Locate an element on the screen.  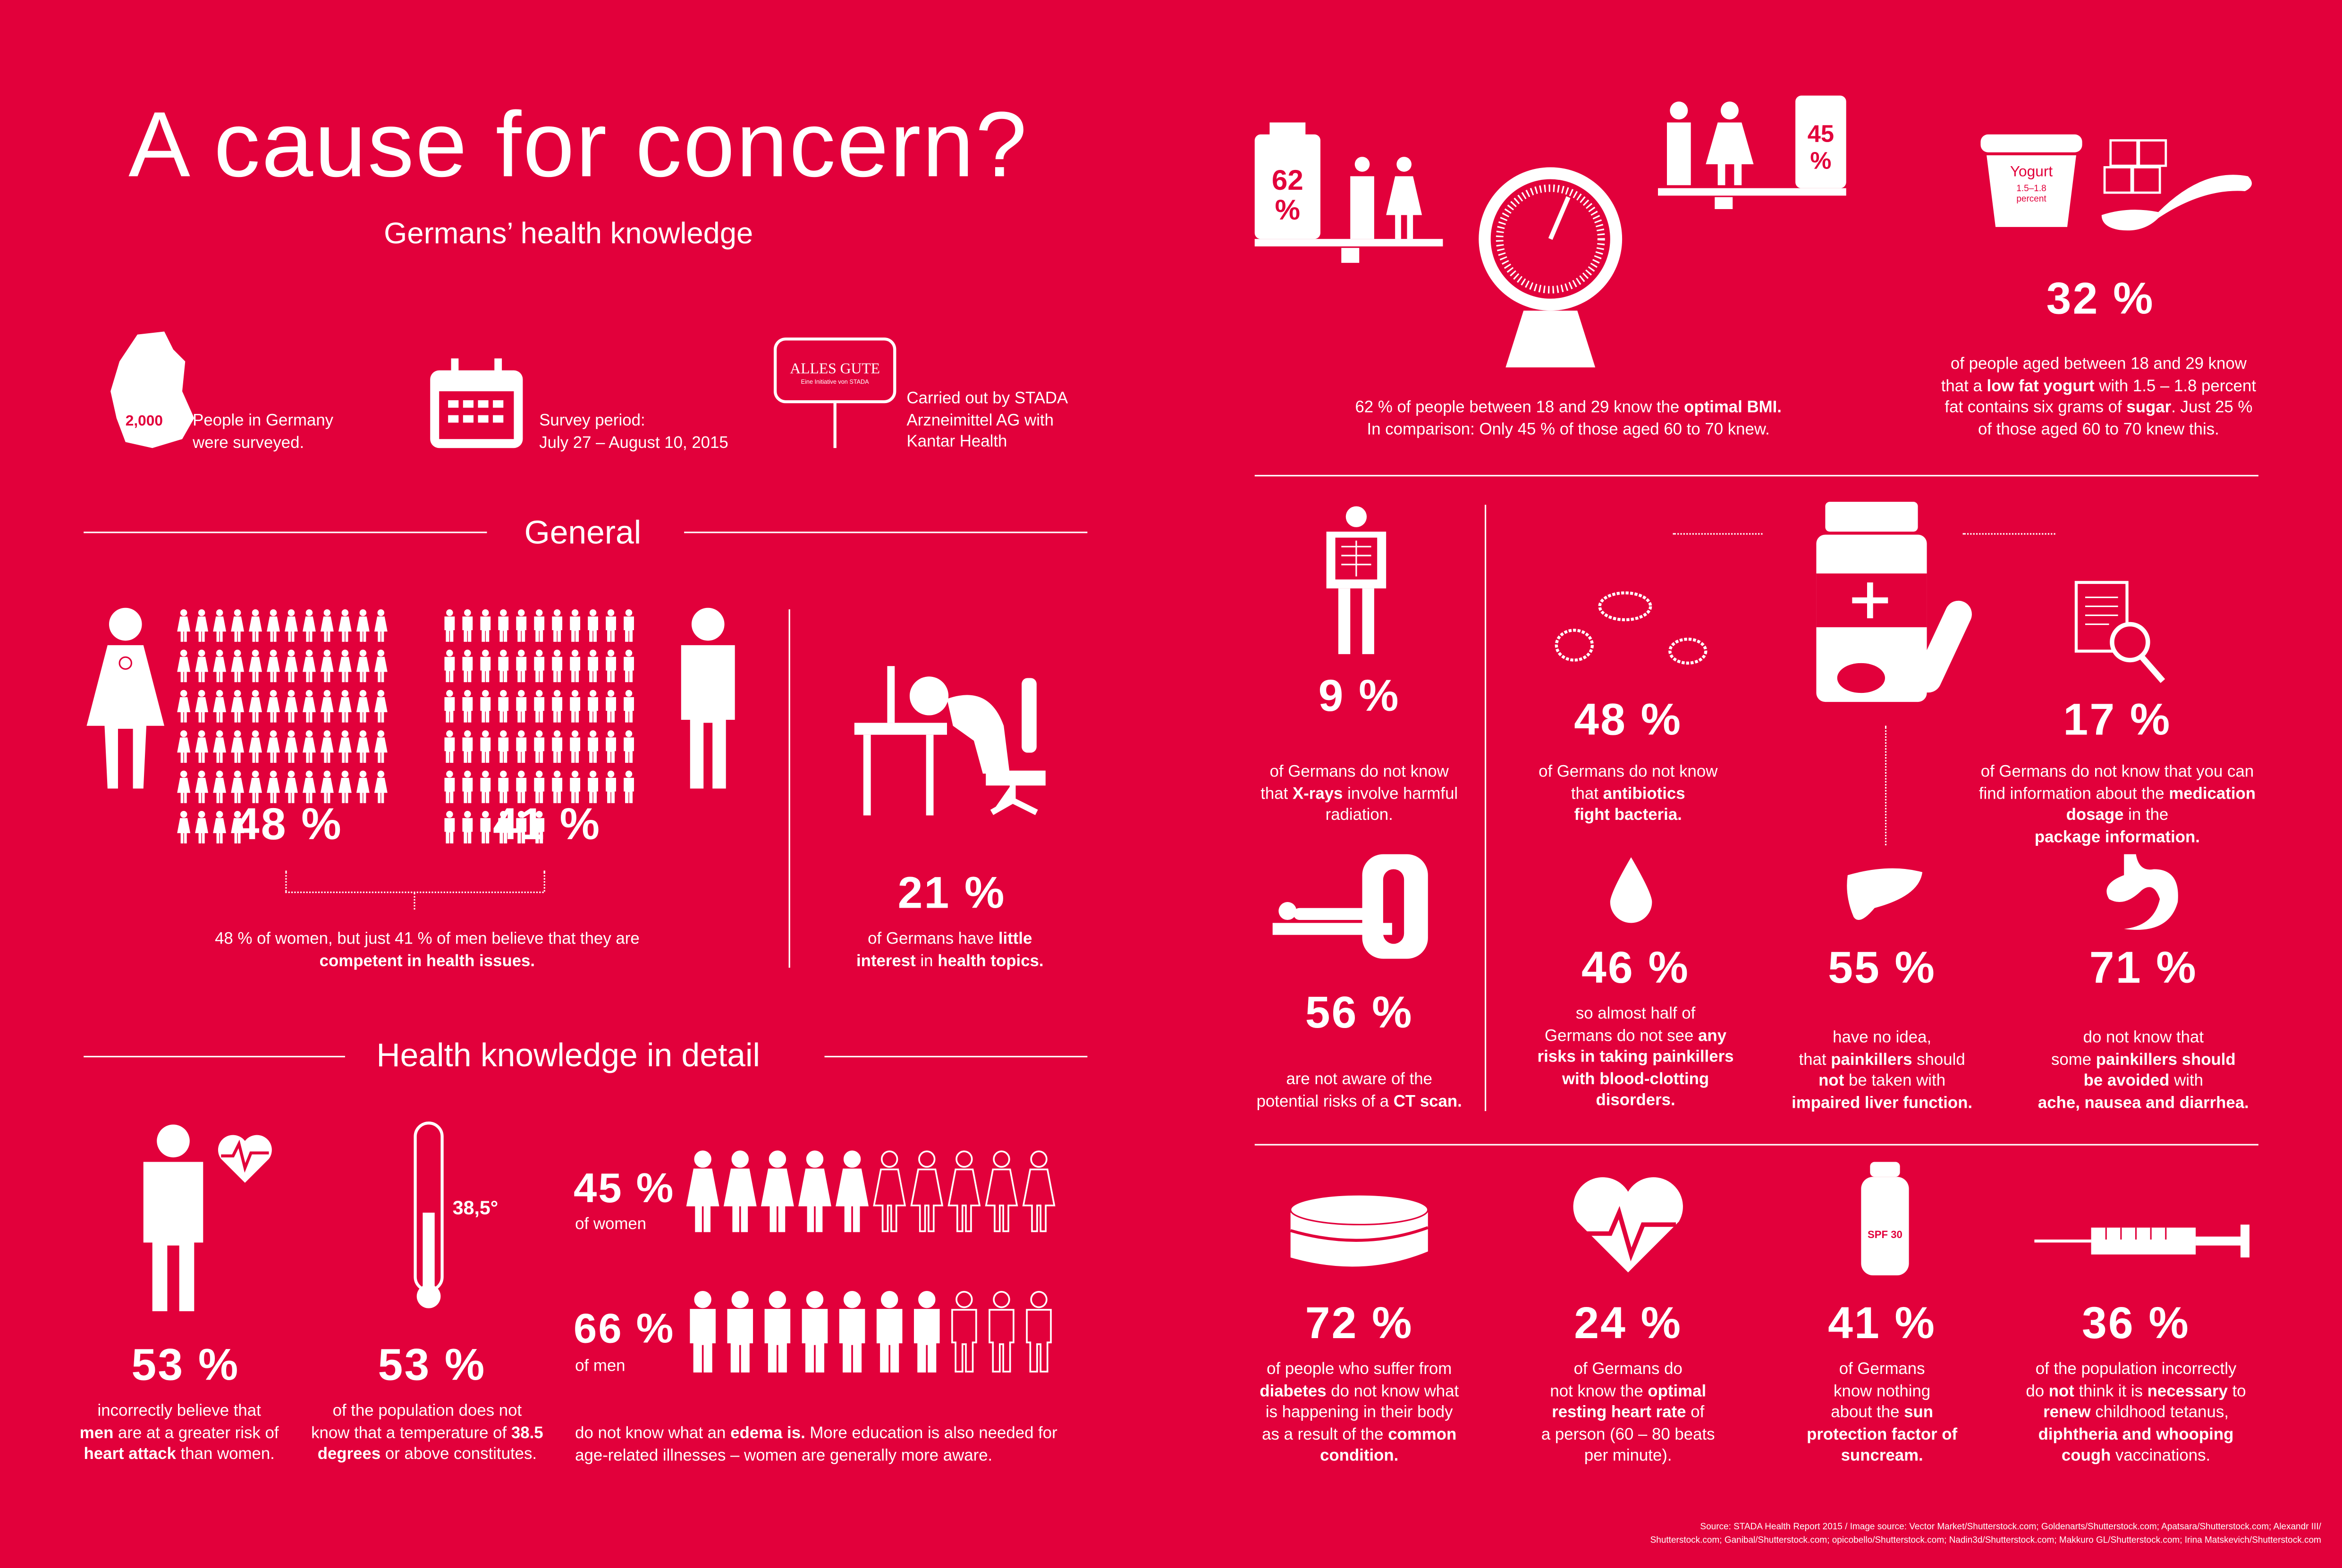
bmi-old-percent: 45 % is located at coordinates (1821, 148).